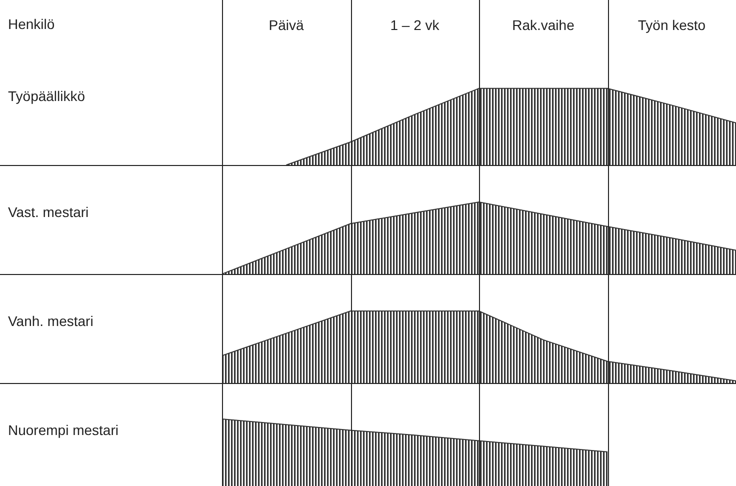  I want to click on y-axis-title: Vanh. mestari, so click(51, 321).